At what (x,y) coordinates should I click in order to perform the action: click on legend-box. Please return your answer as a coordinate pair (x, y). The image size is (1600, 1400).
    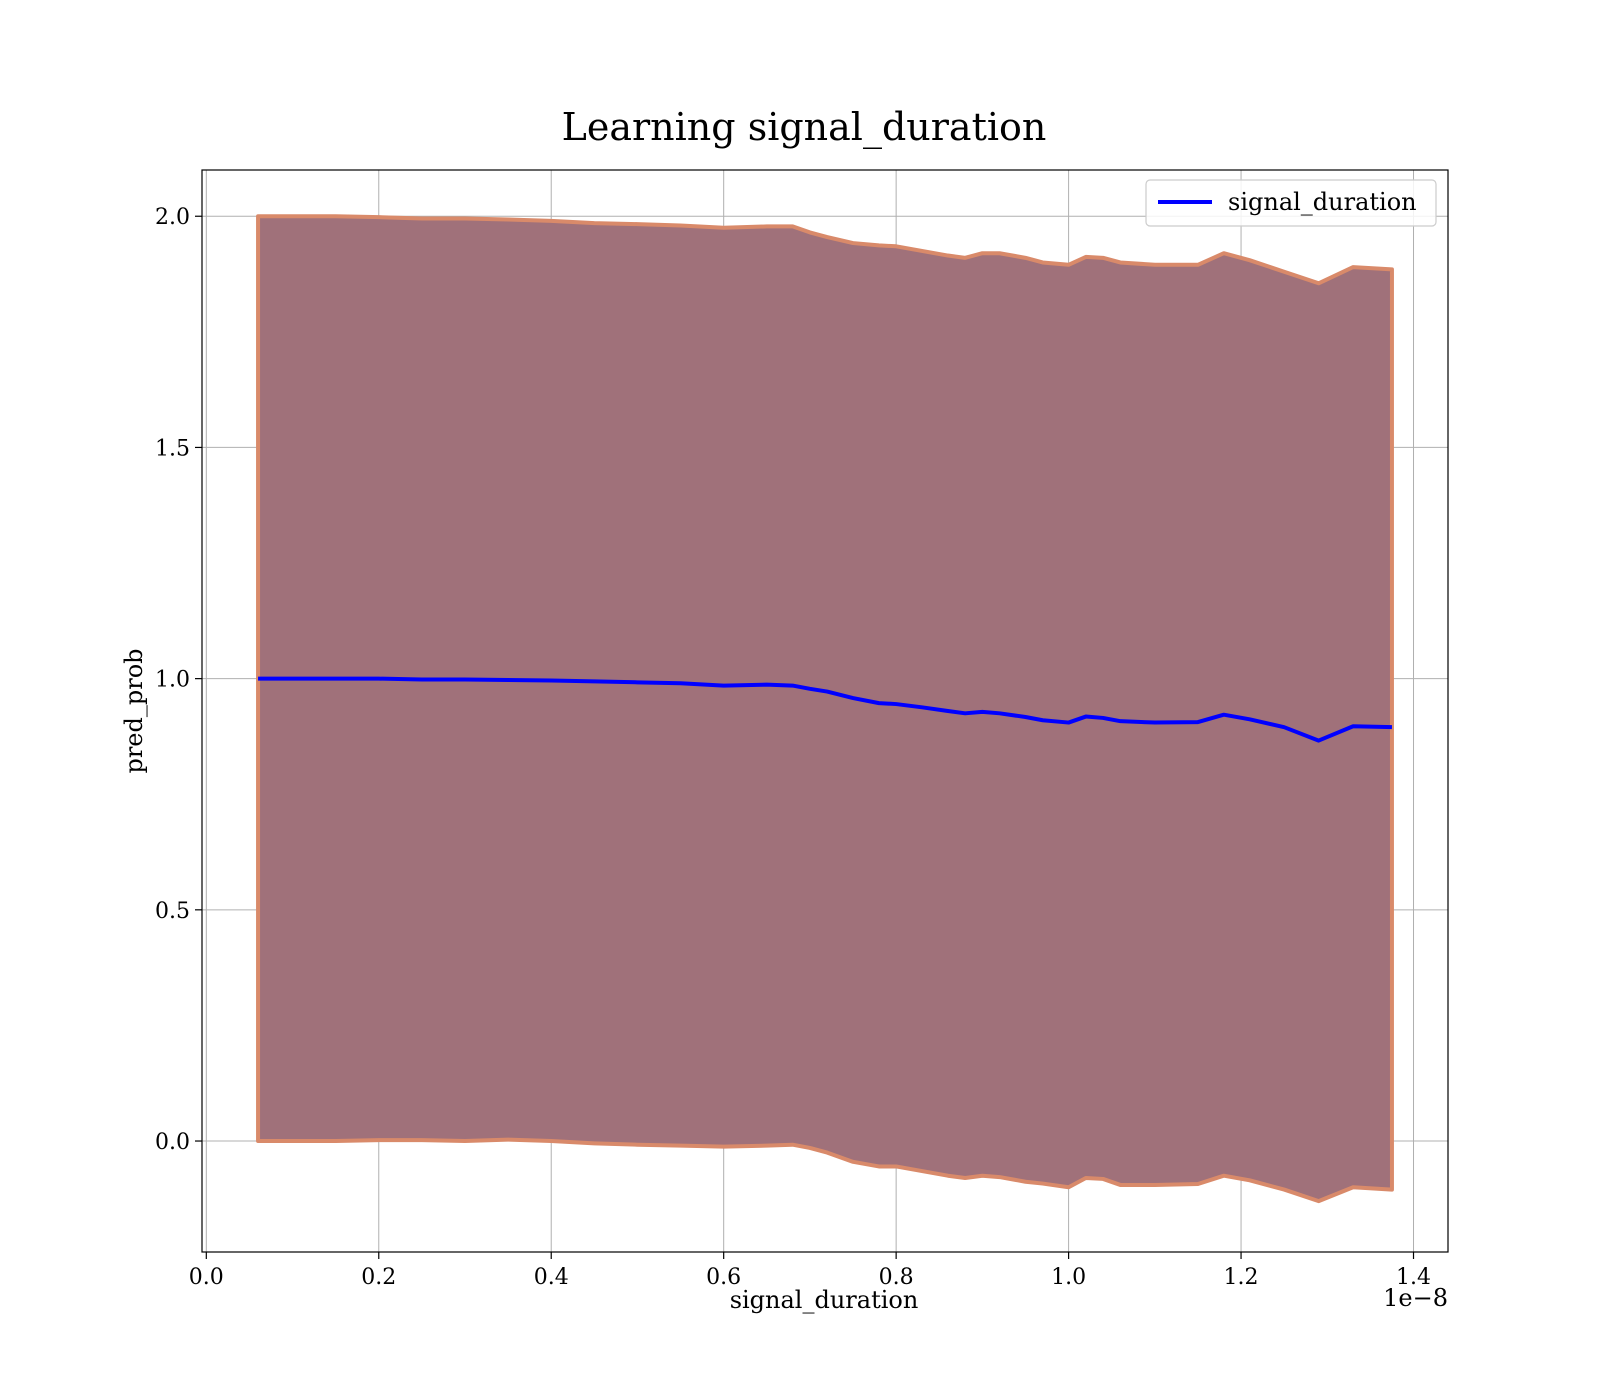
    Looking at the image, I should click on (1291, 203).